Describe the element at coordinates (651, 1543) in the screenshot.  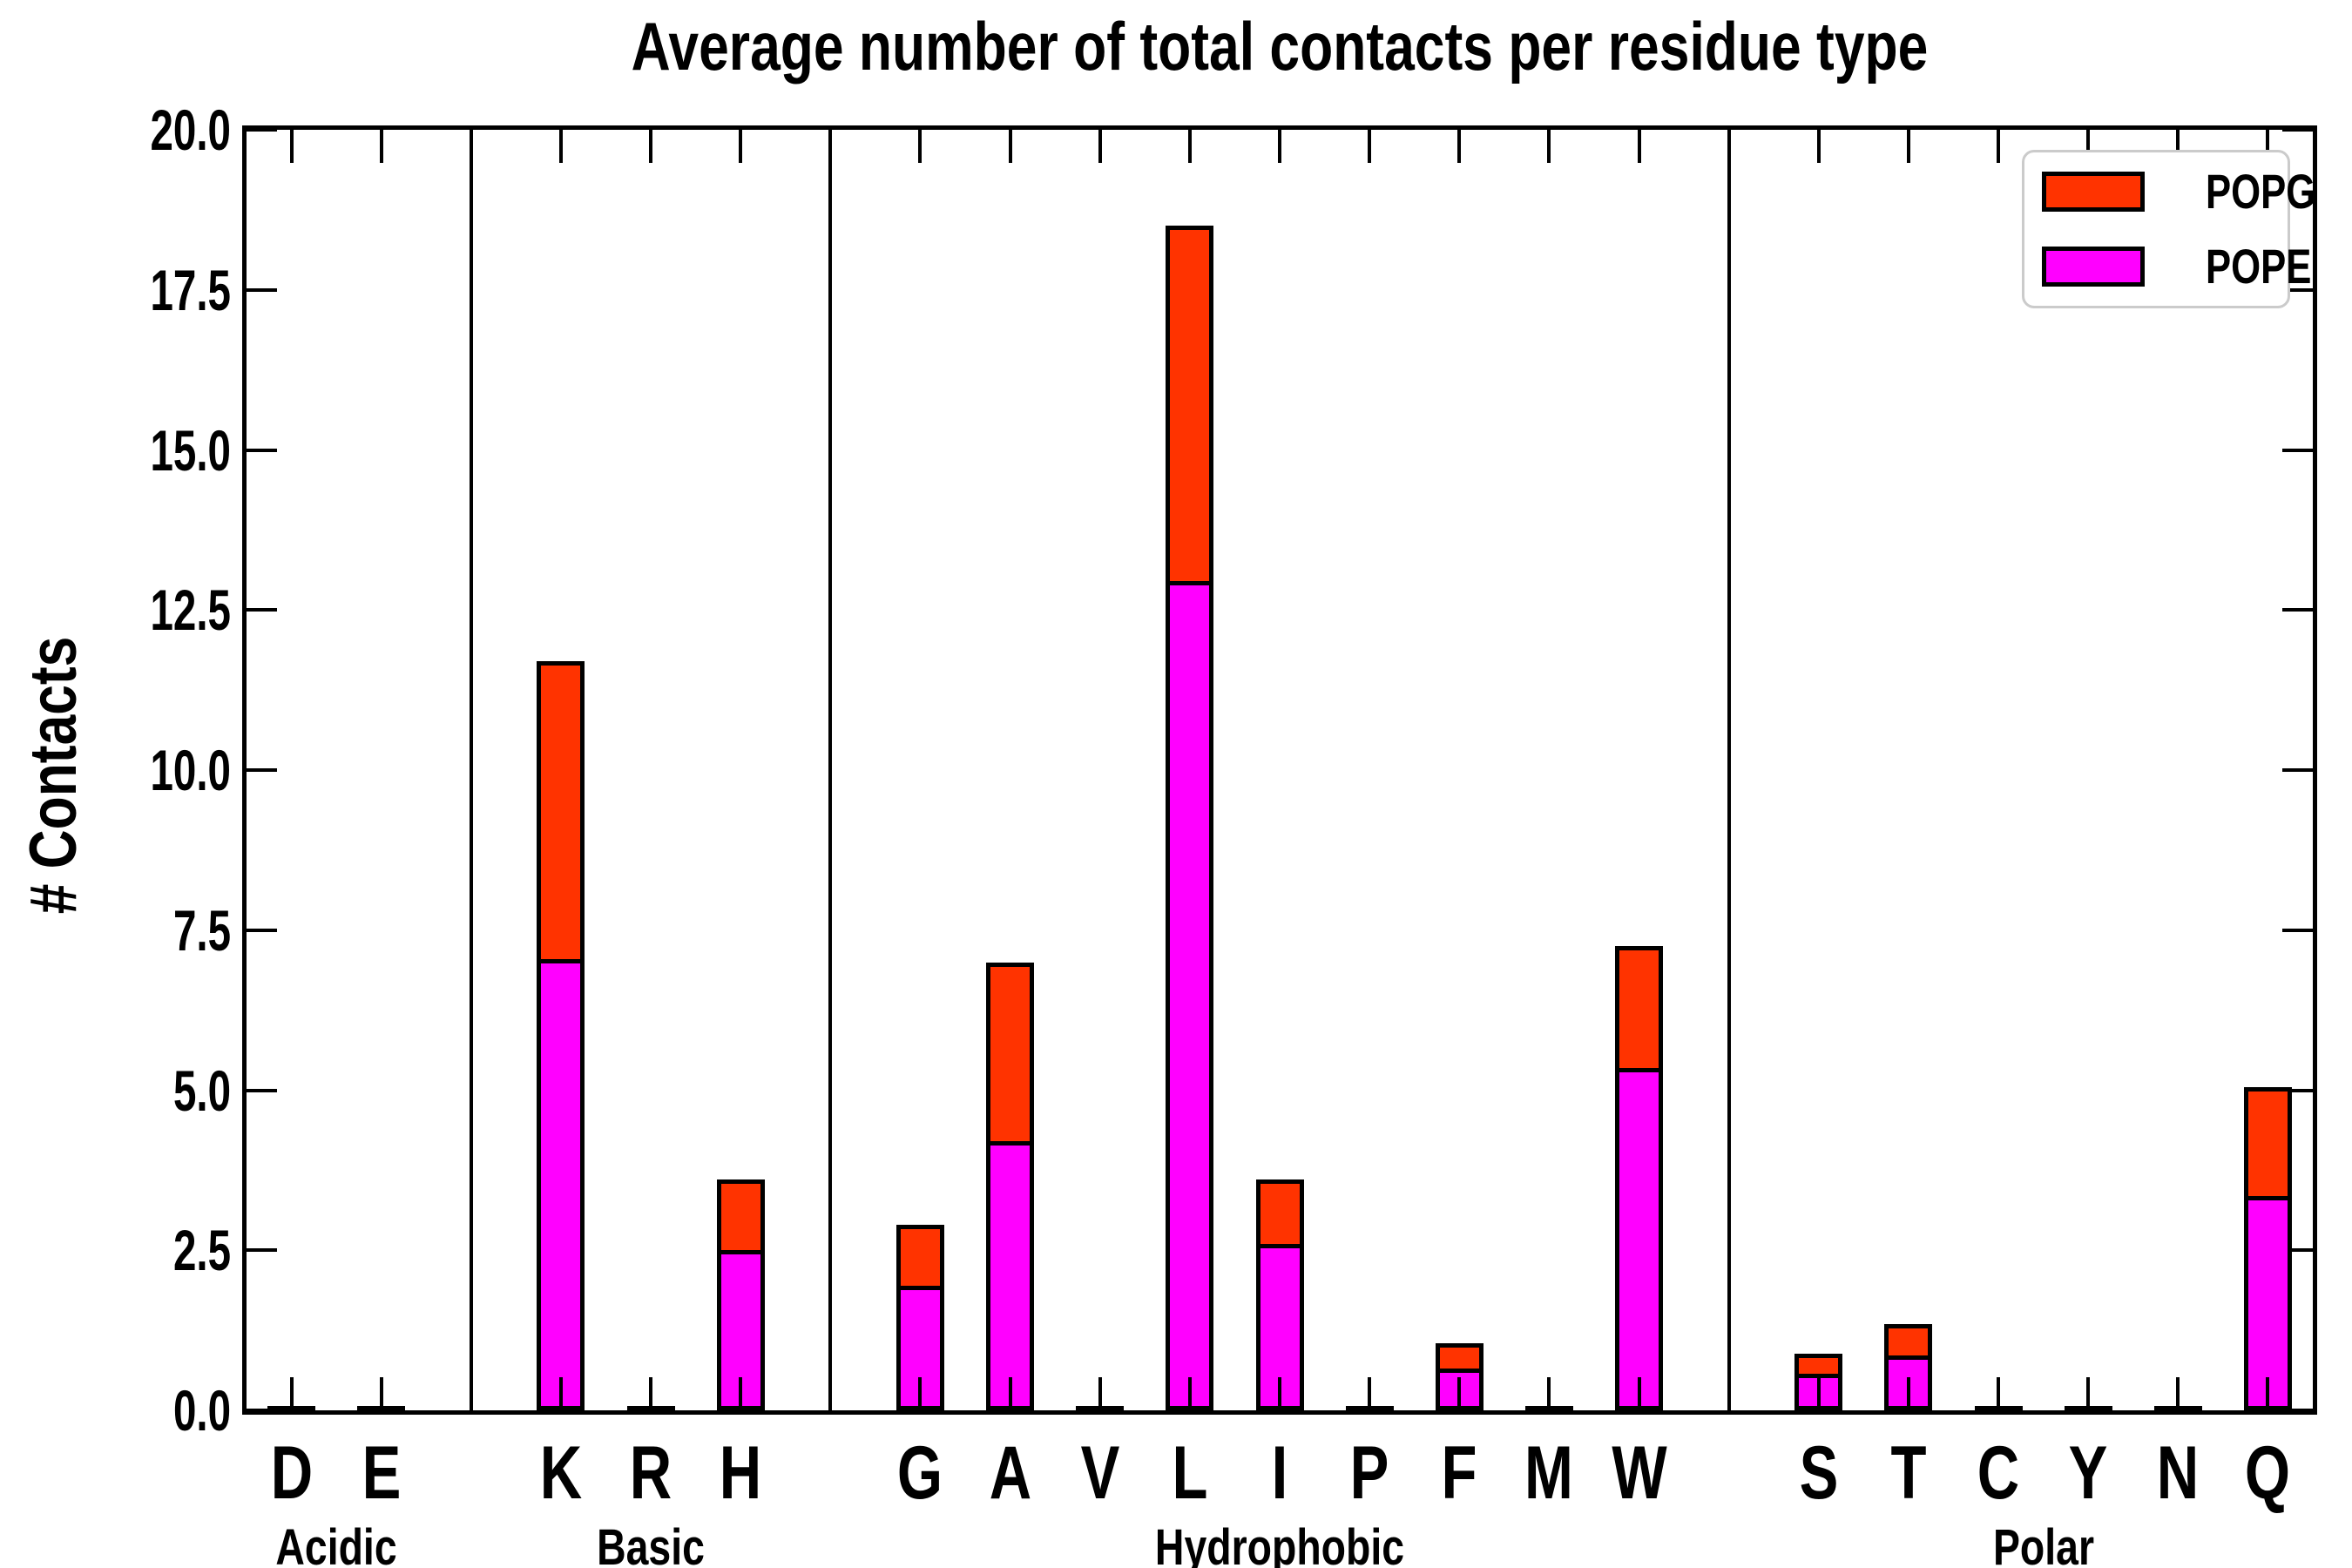
I see `group-label-basic: Basic` at that location.